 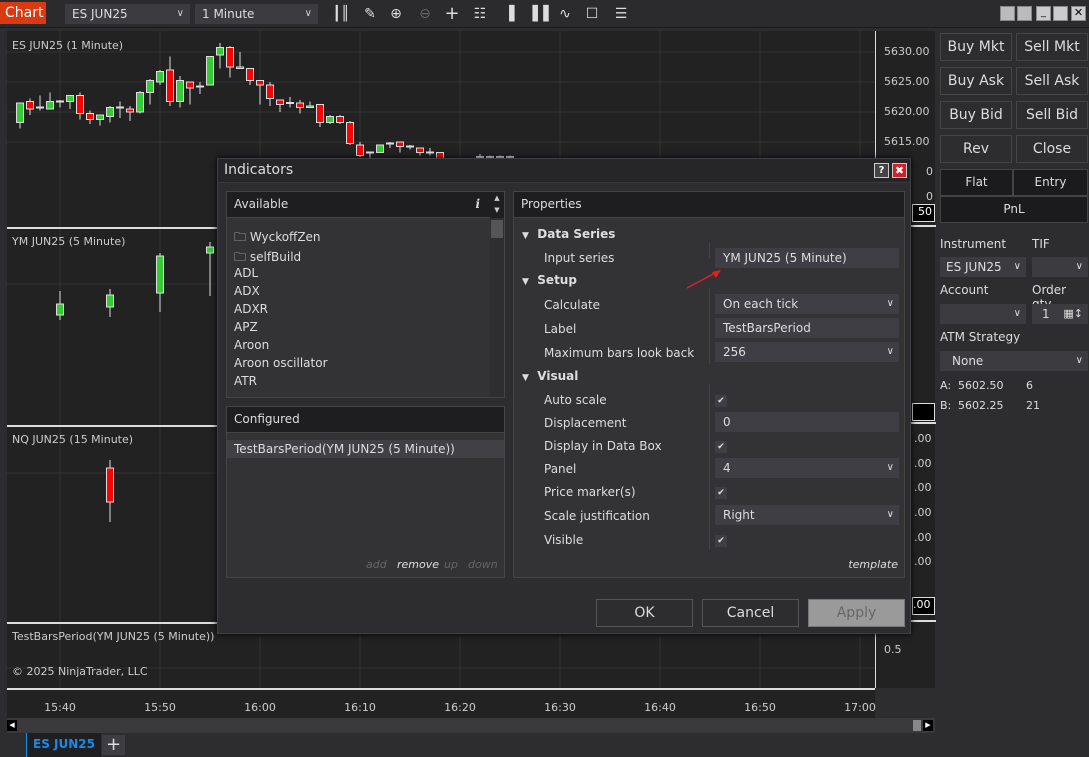 I want to click on scale-justification-select: Right ∨, so click(x=807, y=515).